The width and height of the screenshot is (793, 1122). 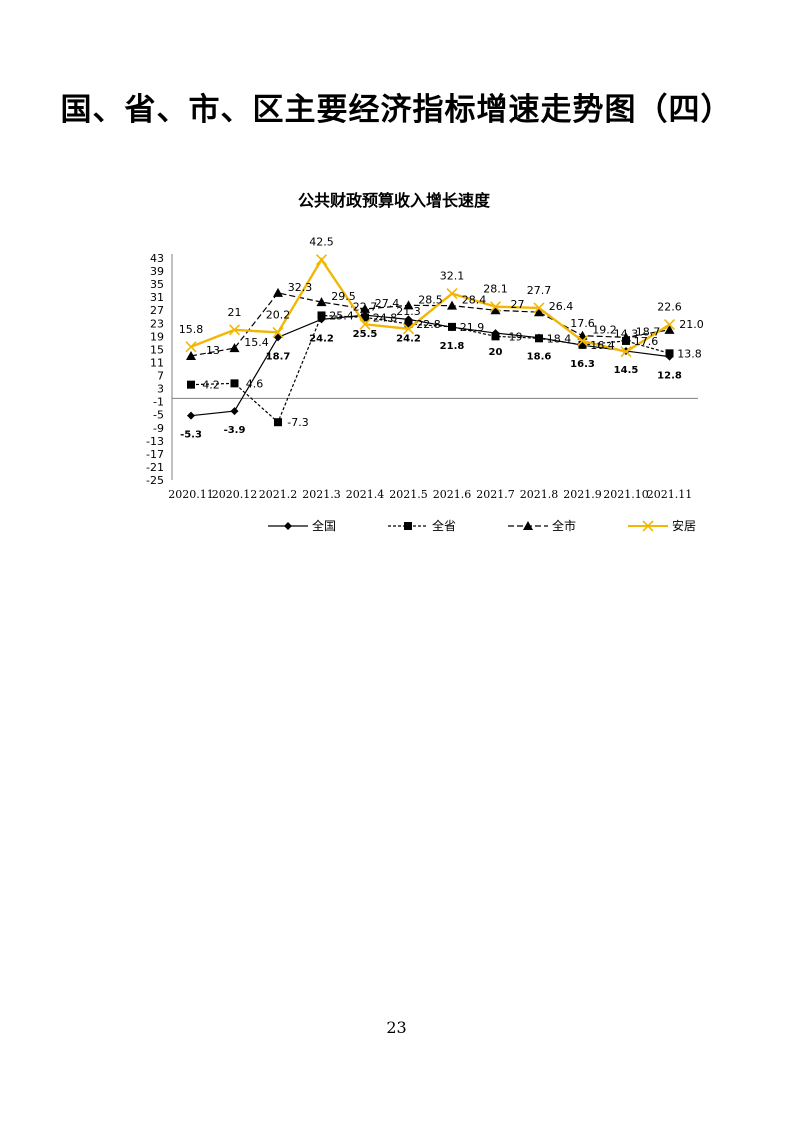 What do you see at coordinates (255, 383) in the screenshot?
I see `data-label: 4.6` at bounding box center [255, 383].